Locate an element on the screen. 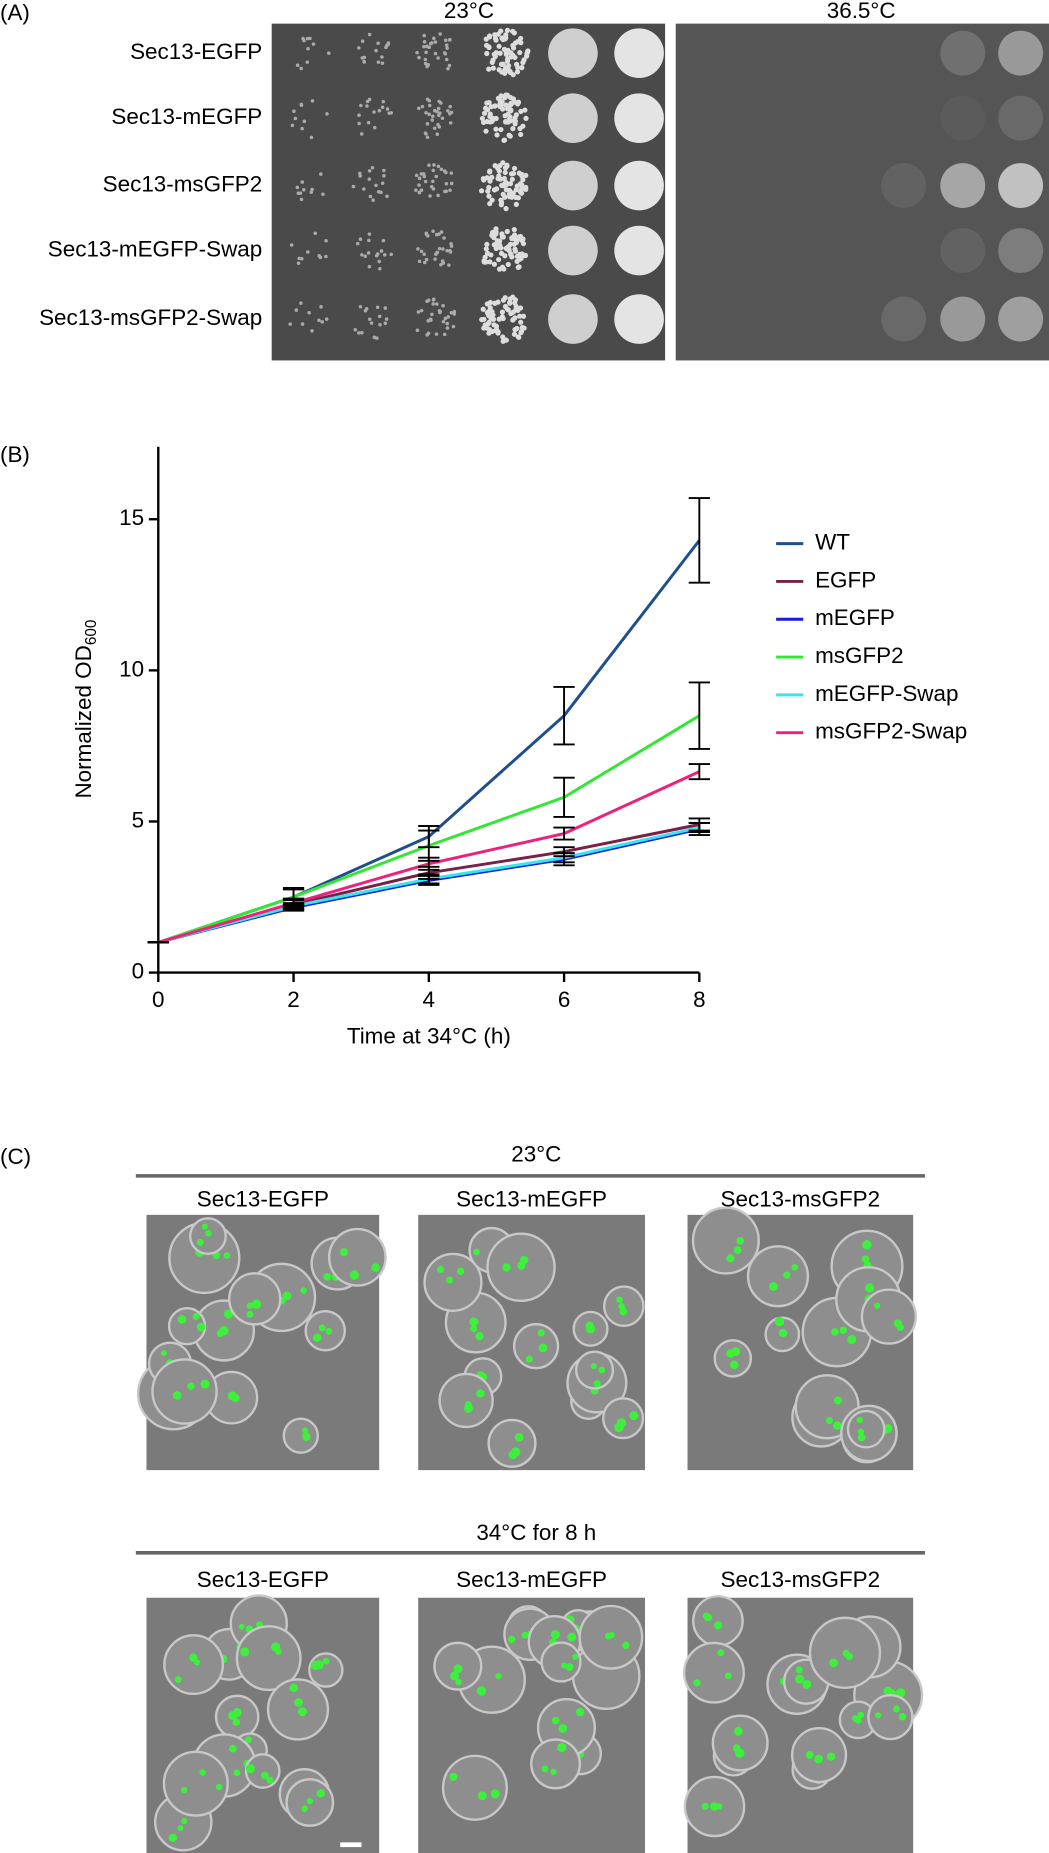  x-tick-label: 4 is located at coordinates (429, 999).